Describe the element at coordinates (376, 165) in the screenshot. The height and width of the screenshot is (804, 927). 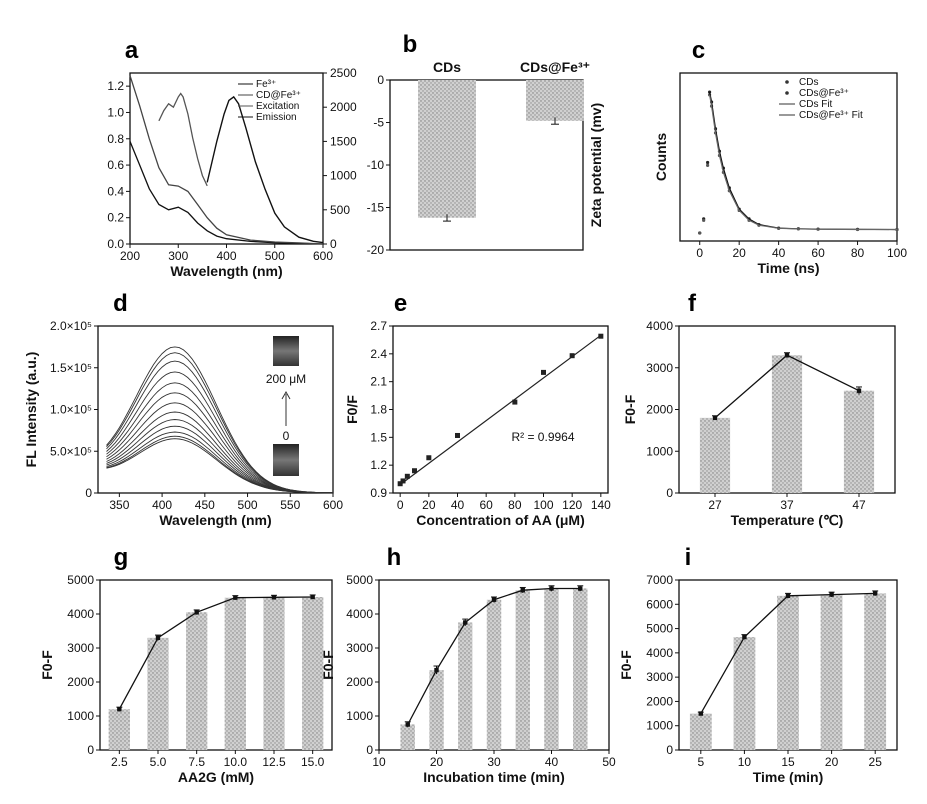
I see `panel-b-ytick-label: -10` at that location.